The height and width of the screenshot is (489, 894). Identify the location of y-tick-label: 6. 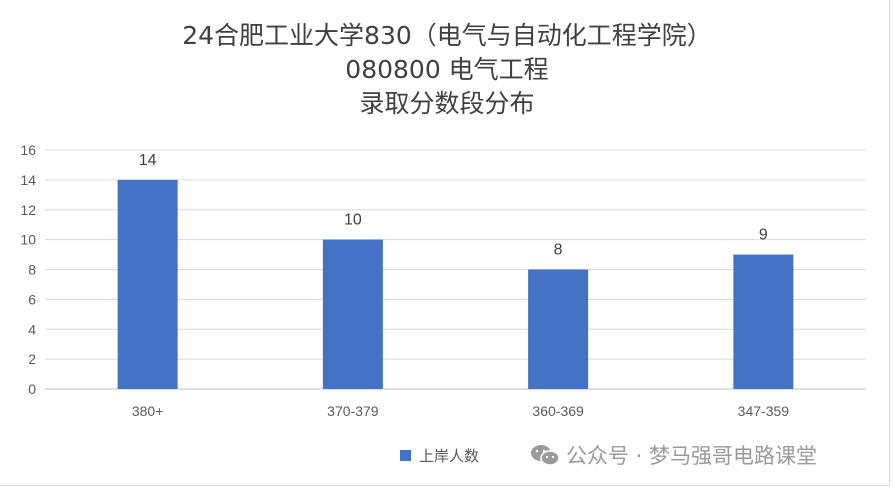
(32, 299).